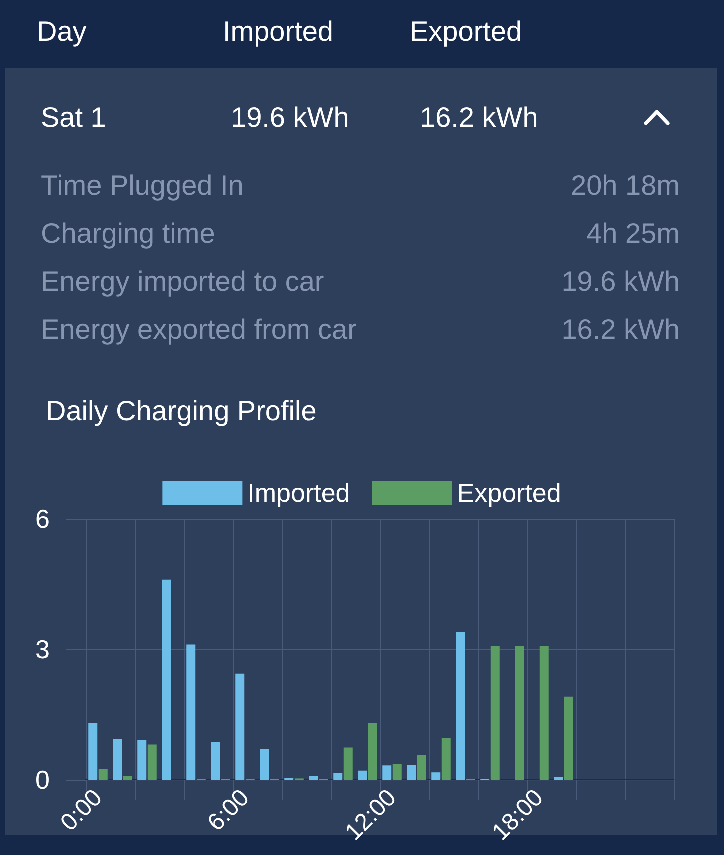 The height and width of the screenshot is (855, 724). I want to click on text: Day, so click(62, 32).